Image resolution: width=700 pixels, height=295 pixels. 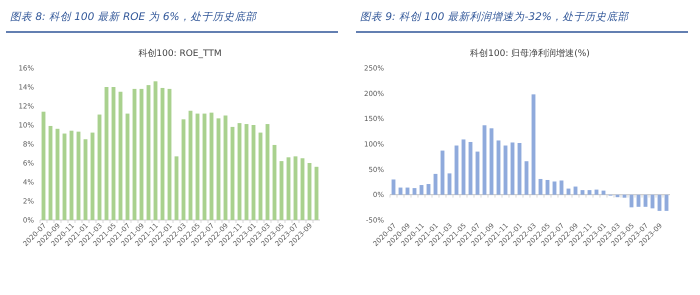 What do you see at coordinates (495, 17) in the screenshot?
I see `chart-title: 图表 9: 科创 100 最新利润增速为-32%，处于历史底部` at bounding box center [495, 17].